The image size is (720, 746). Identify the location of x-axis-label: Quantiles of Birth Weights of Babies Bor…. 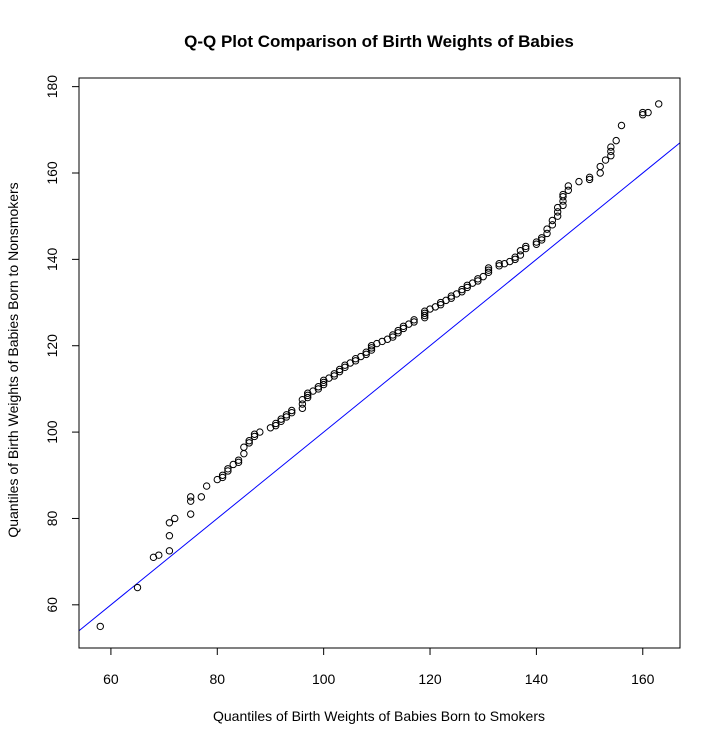
(379, 716).